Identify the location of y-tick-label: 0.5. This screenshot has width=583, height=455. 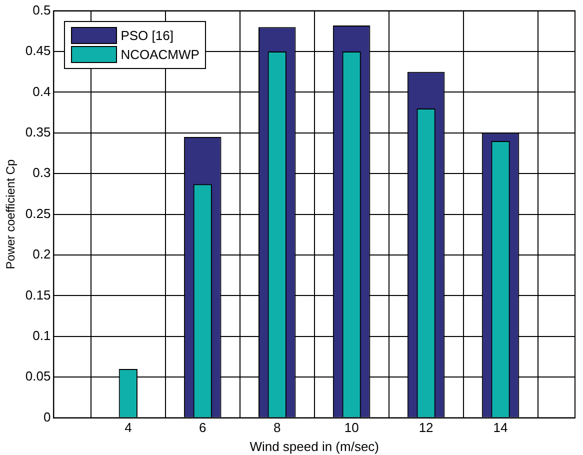
(41, 10).